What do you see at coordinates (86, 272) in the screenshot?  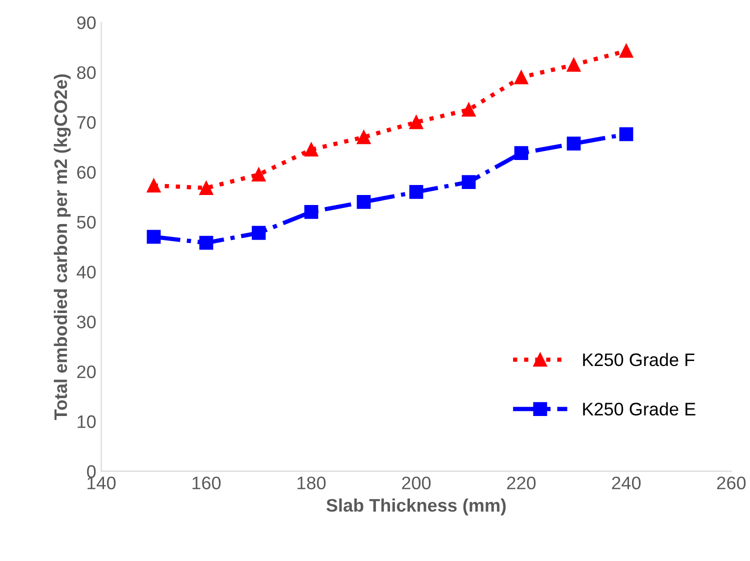 I see `y-tick-label: 40` at bounding box center [86, 272].